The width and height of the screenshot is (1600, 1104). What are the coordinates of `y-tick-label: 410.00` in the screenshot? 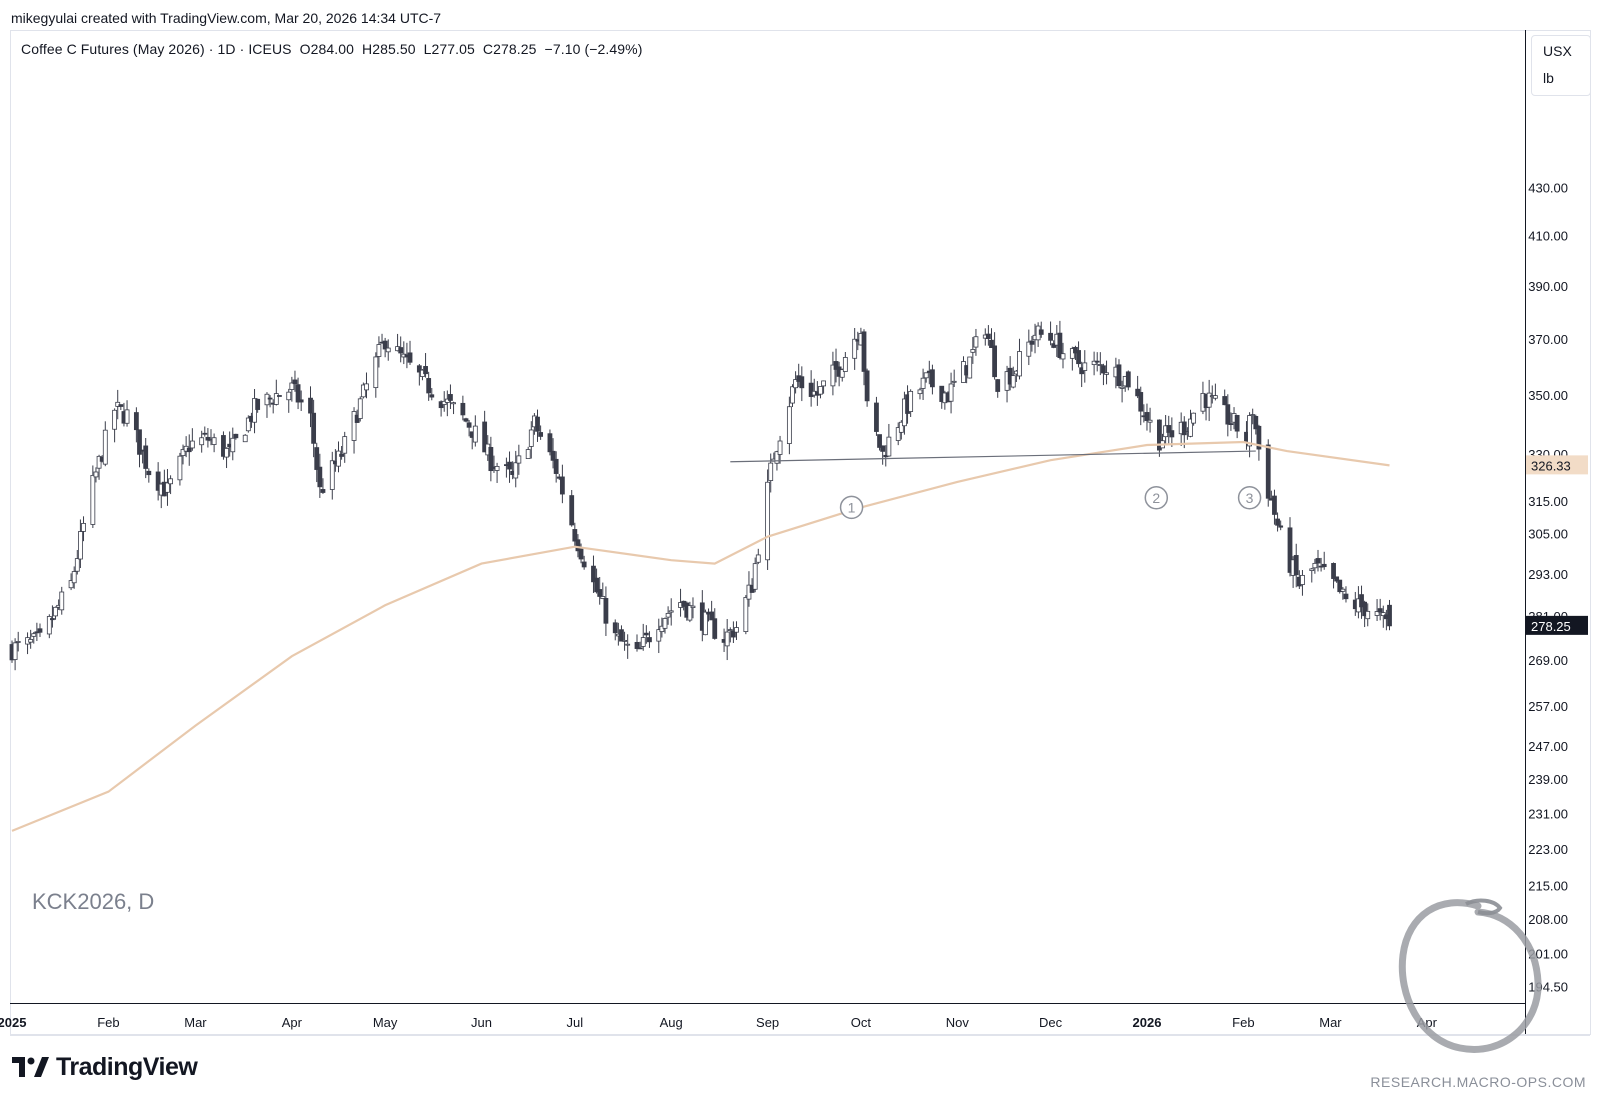 It's located at (1548, 236).